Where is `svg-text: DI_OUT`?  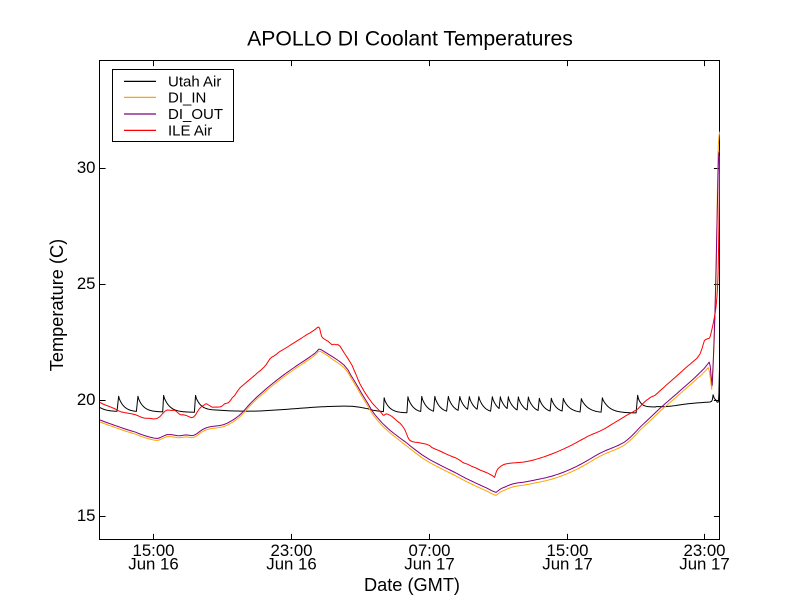
svg-text: DI_OUT is located at coordinates (195, 114).